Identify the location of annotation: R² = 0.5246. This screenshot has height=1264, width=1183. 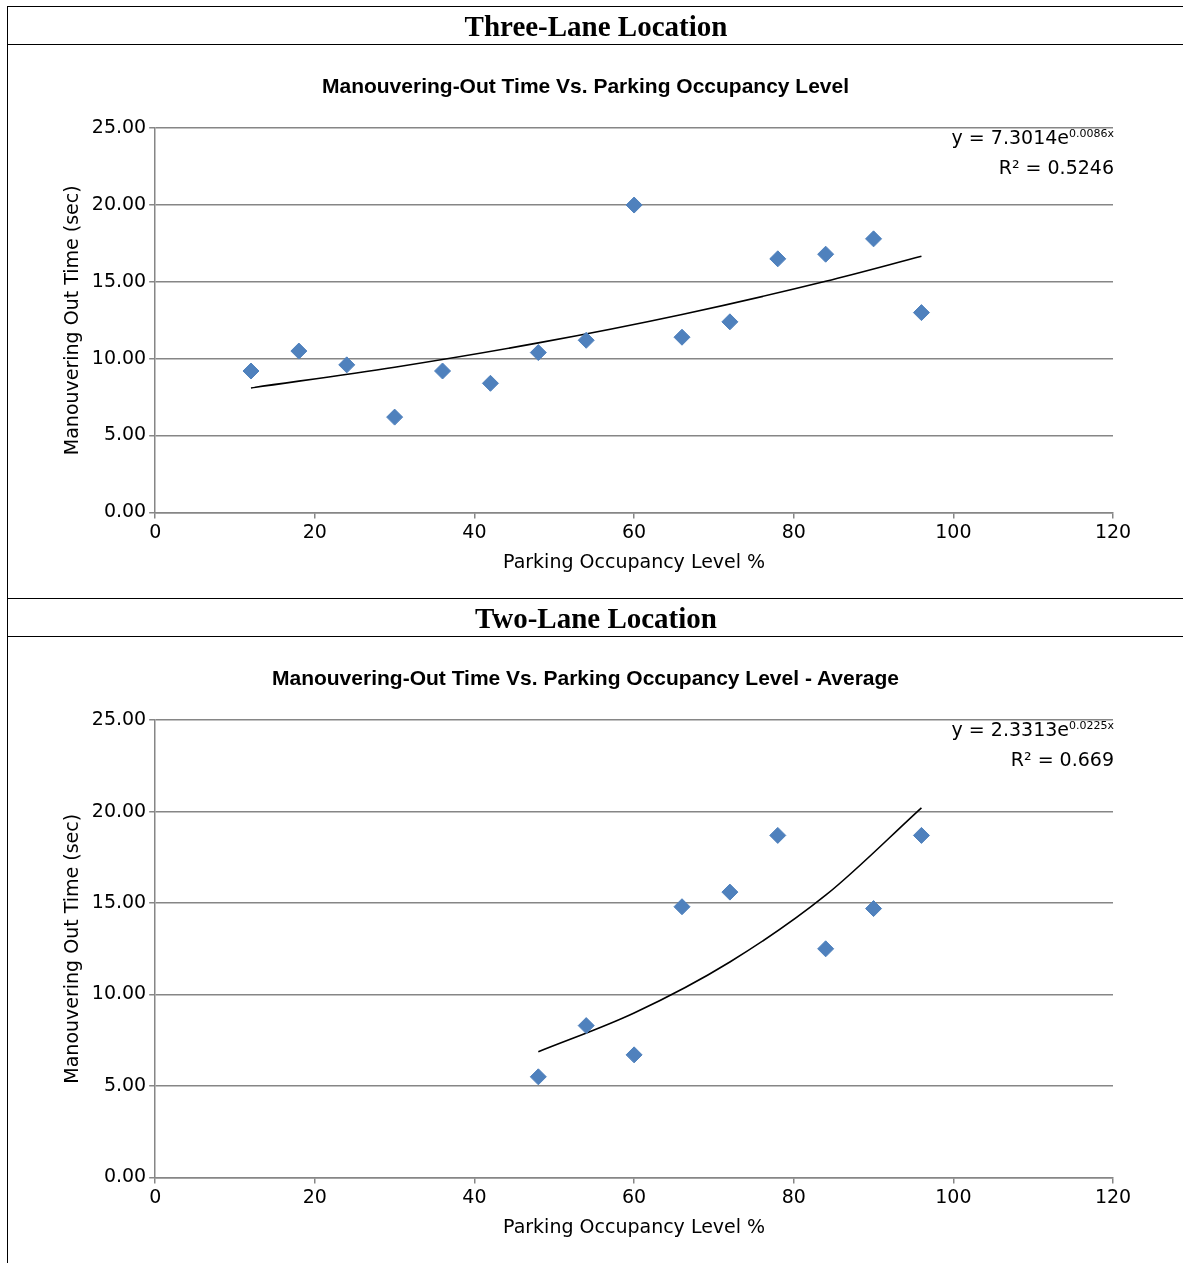
(1055, 168).